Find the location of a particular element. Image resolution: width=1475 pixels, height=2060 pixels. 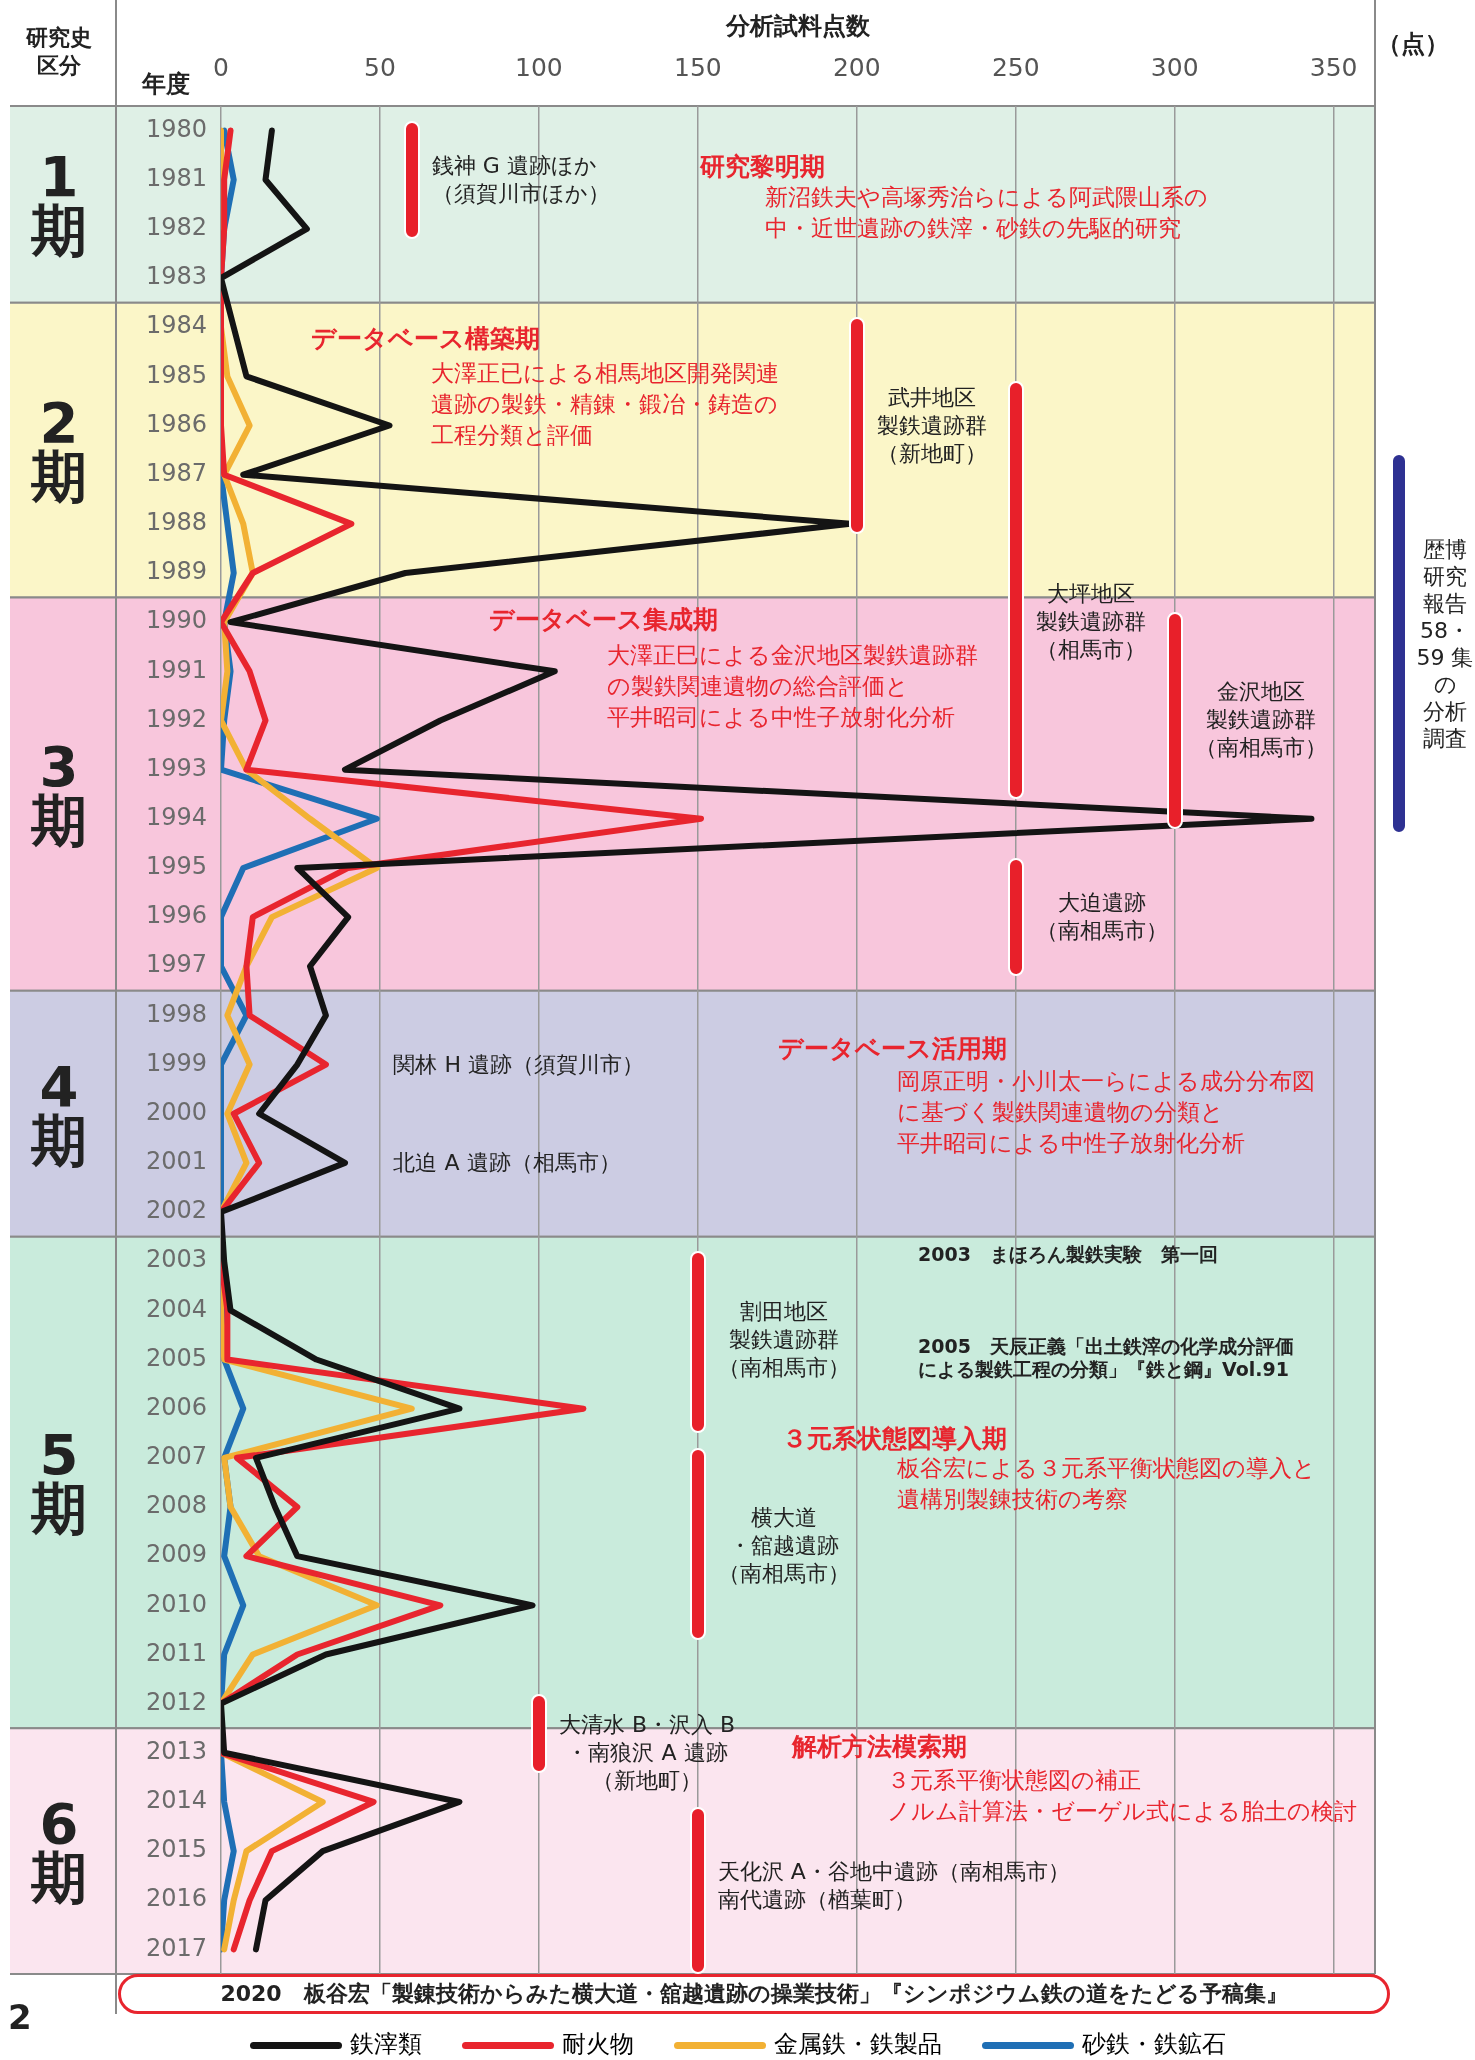

y-tick-label: 1998 is located at coordinates (176, 1013).